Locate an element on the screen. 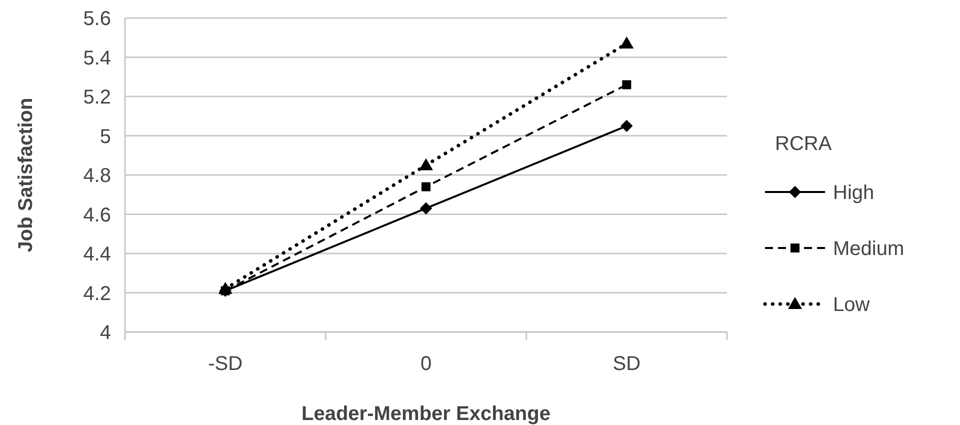  x-tick-label: -SD is located at coordinates (225, 364).